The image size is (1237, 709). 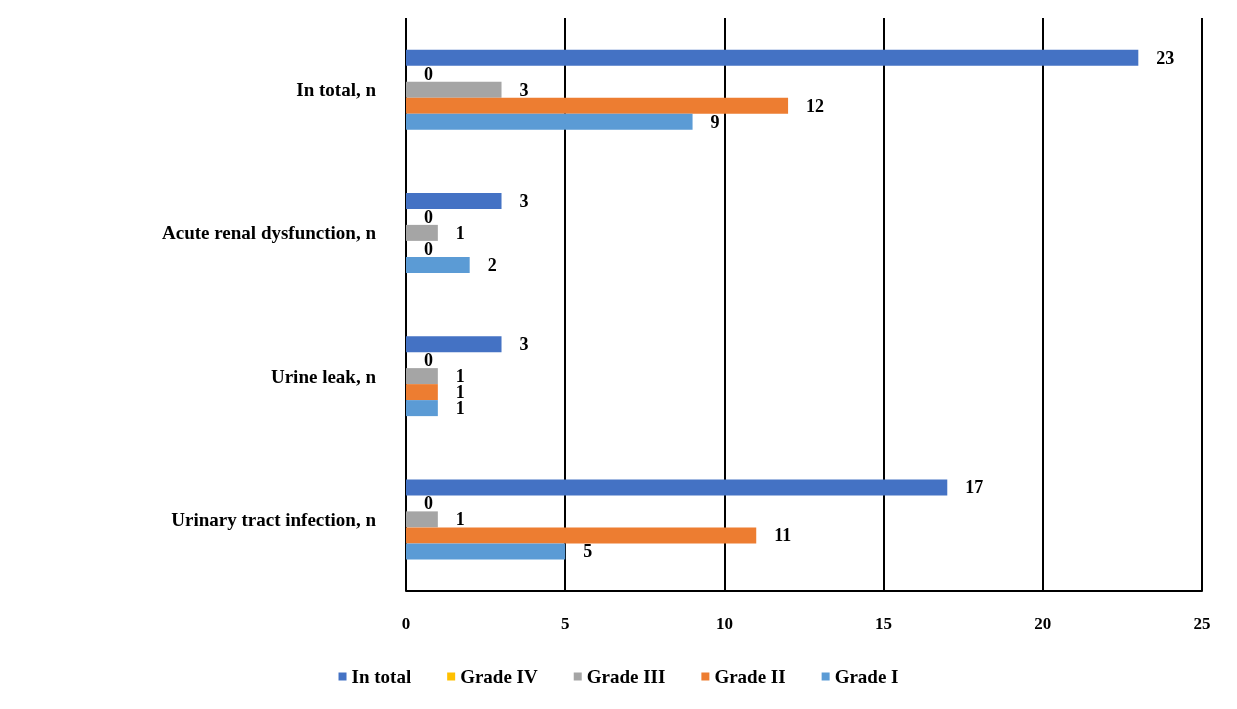 I want to click on y-tick-label: Acute renal dysfunction, n, so click(x=269, y=233).